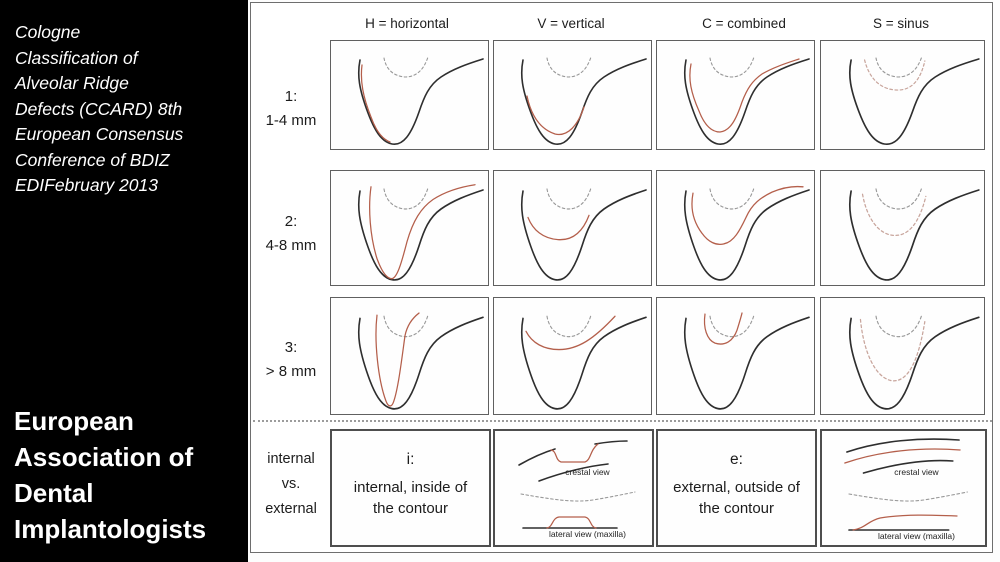 The image size is (1000, 562). I want to click on ridge-diagram-c1, so click(746, 100).